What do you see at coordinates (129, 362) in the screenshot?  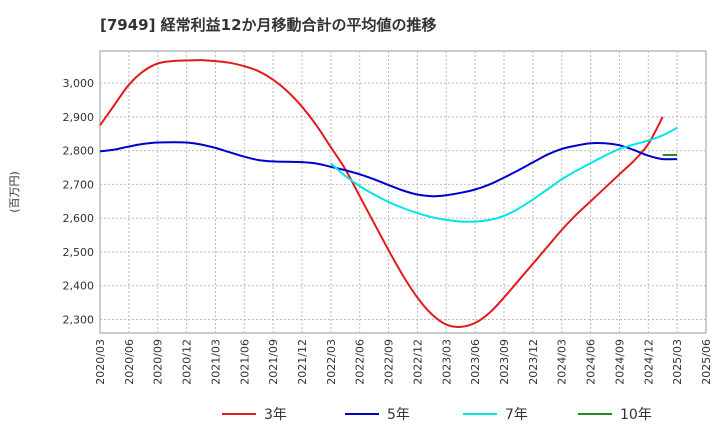 I see `x-tick-label: 2020/06` at bounding box center [129, 362].